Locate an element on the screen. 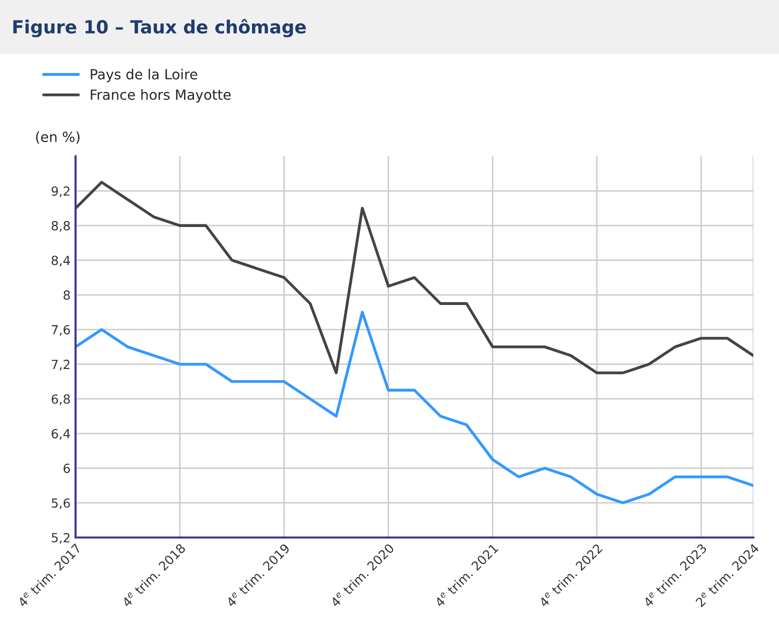 The image size is (779, 625). legend-label: Pays de la Loire is located at coordinates (144, 75).